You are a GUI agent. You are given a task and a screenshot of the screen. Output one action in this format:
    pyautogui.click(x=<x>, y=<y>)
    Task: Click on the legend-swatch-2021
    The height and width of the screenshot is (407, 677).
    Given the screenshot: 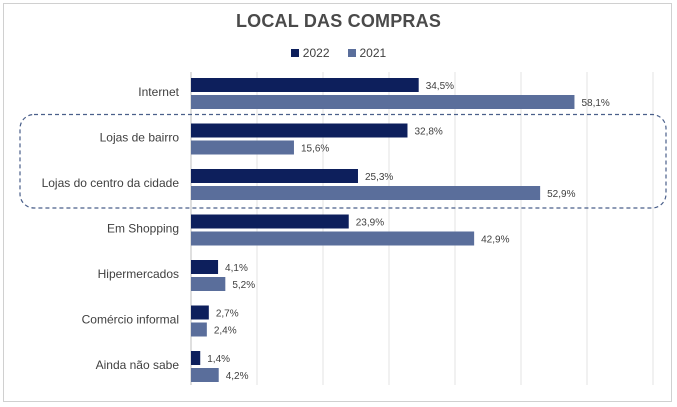 What is the action you would take?
    pyautogui.click(x=351, y=53)
    